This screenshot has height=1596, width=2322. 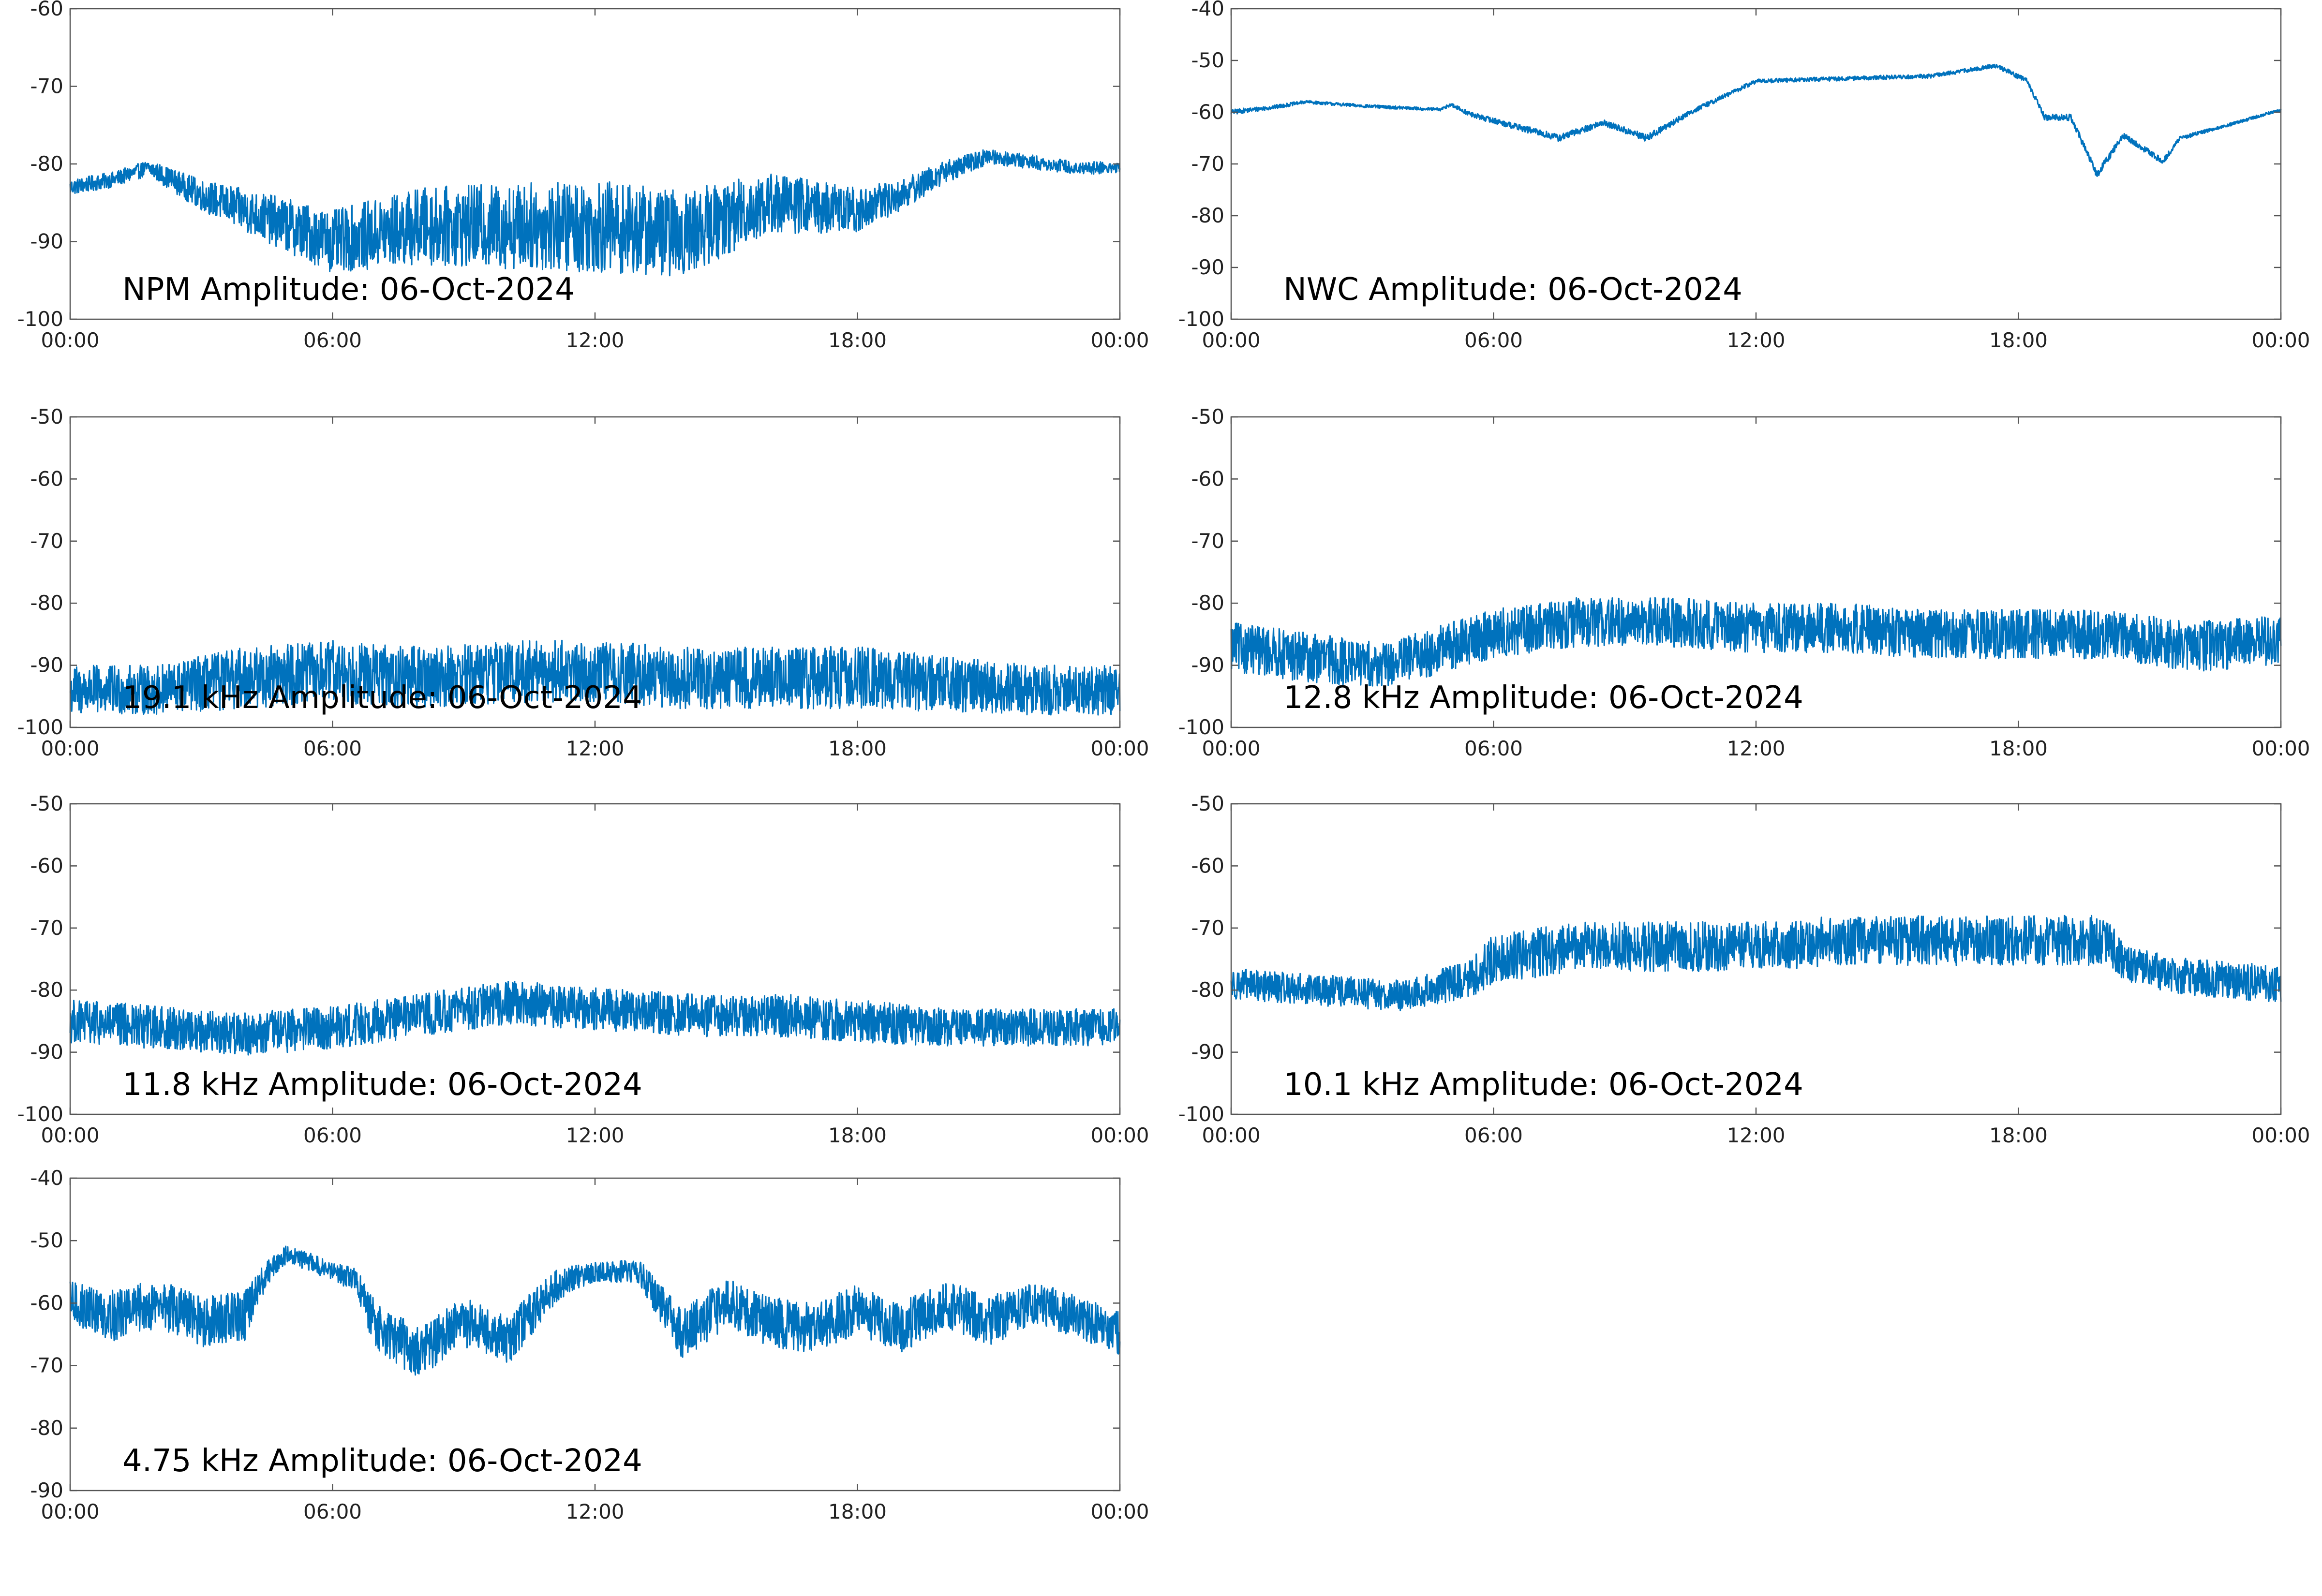 I want to click on plot-title: 11.8 kHz Amplitude: 06-Oct-2024, so click(x=382, y=1085).